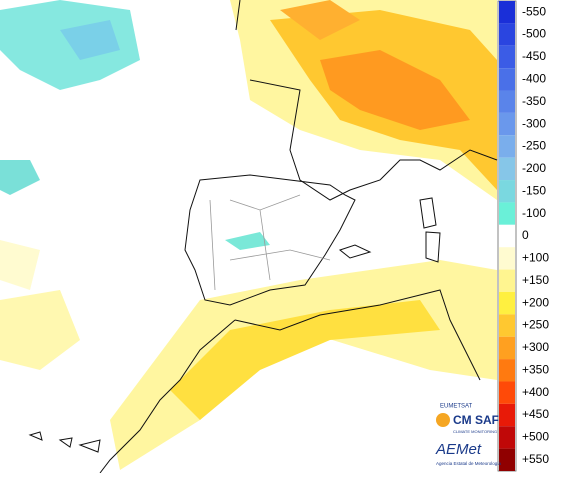  Describe the element at coordinates (534, 213) in the screenshot. I see `legend-label: -100` at that location.